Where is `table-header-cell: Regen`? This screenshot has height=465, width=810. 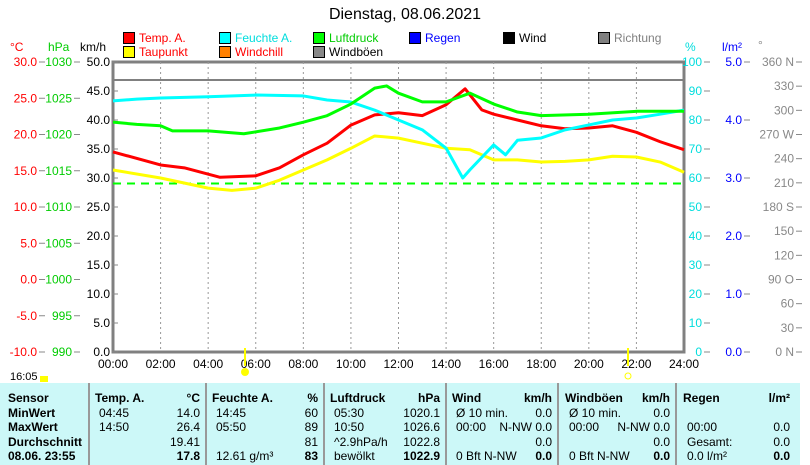 table-header-cell: Regen is located at coordinates (701, 398).